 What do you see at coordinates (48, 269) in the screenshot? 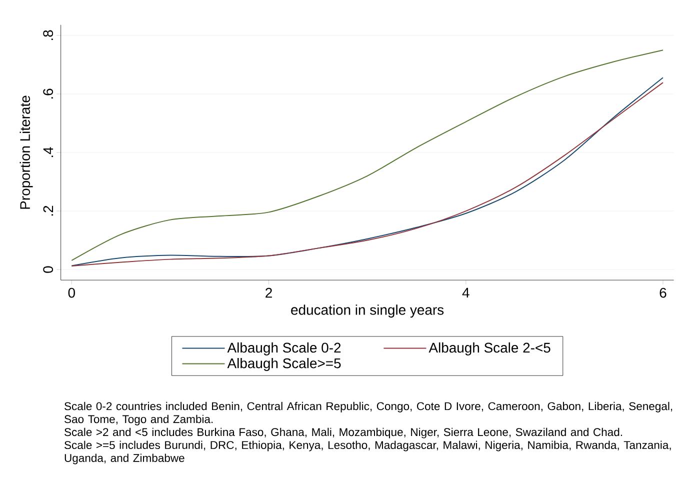
I see `y-tick-label: 0` at bounding box center [48, 269].